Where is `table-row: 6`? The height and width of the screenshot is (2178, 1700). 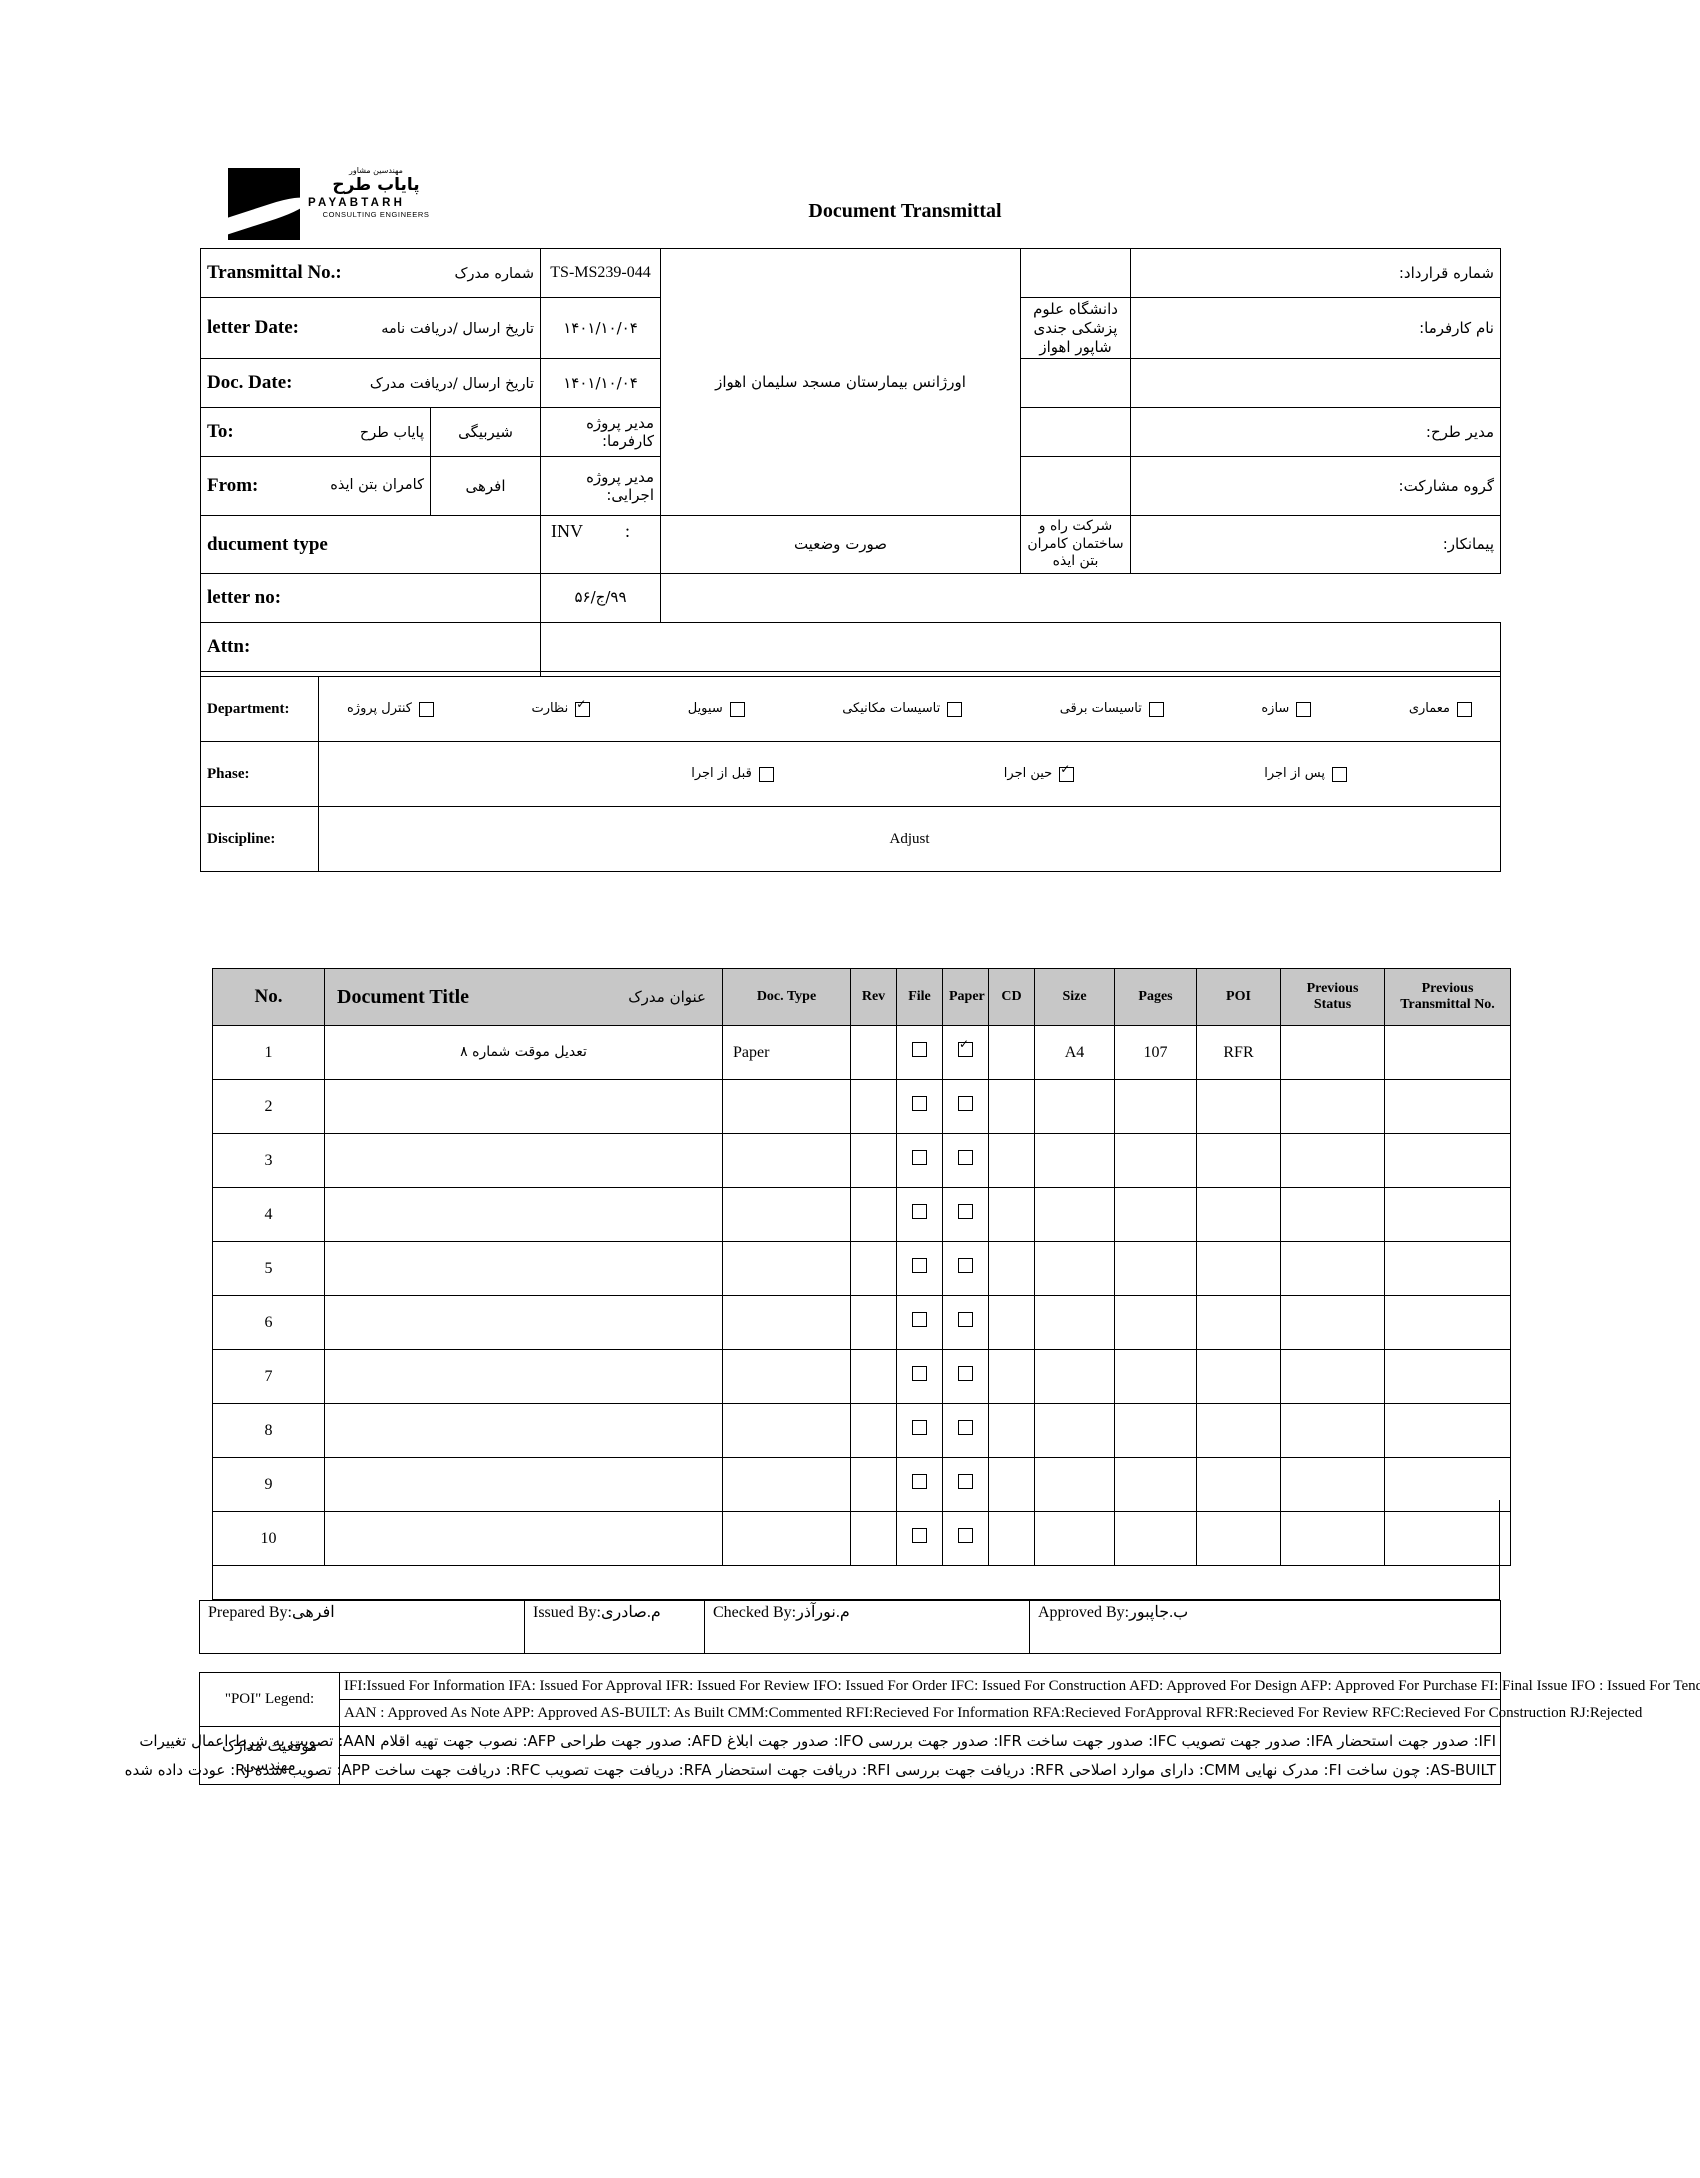 table-row: 6 is located at coordinates (861, 1322).